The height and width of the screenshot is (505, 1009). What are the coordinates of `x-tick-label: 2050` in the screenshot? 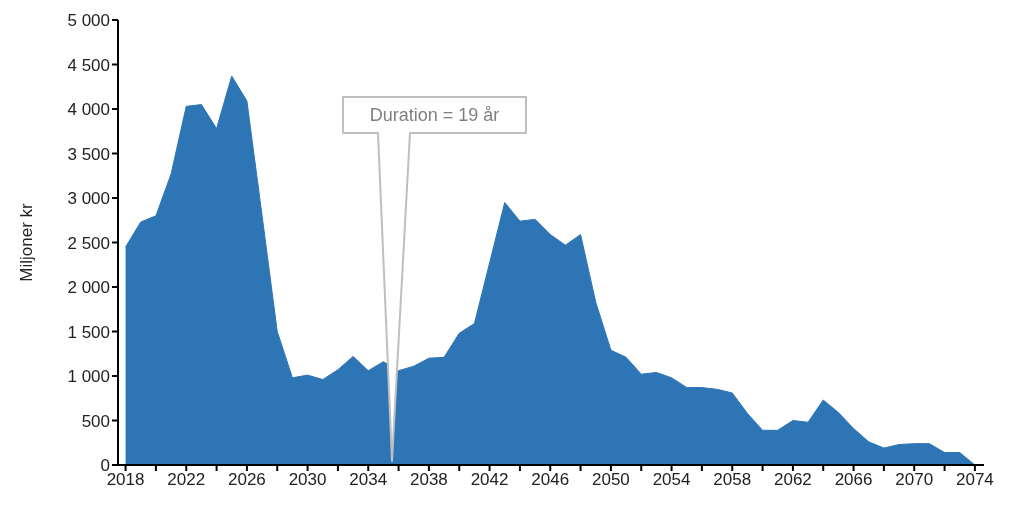 It's located at (610, 480).